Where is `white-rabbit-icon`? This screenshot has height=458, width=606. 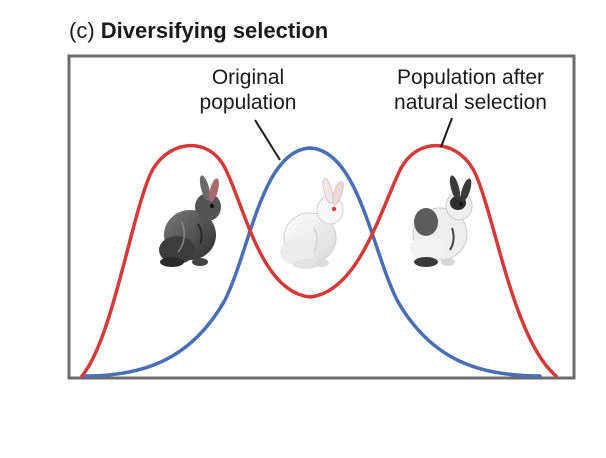
white-rabbit-icon is located at coordinates (312, 223).